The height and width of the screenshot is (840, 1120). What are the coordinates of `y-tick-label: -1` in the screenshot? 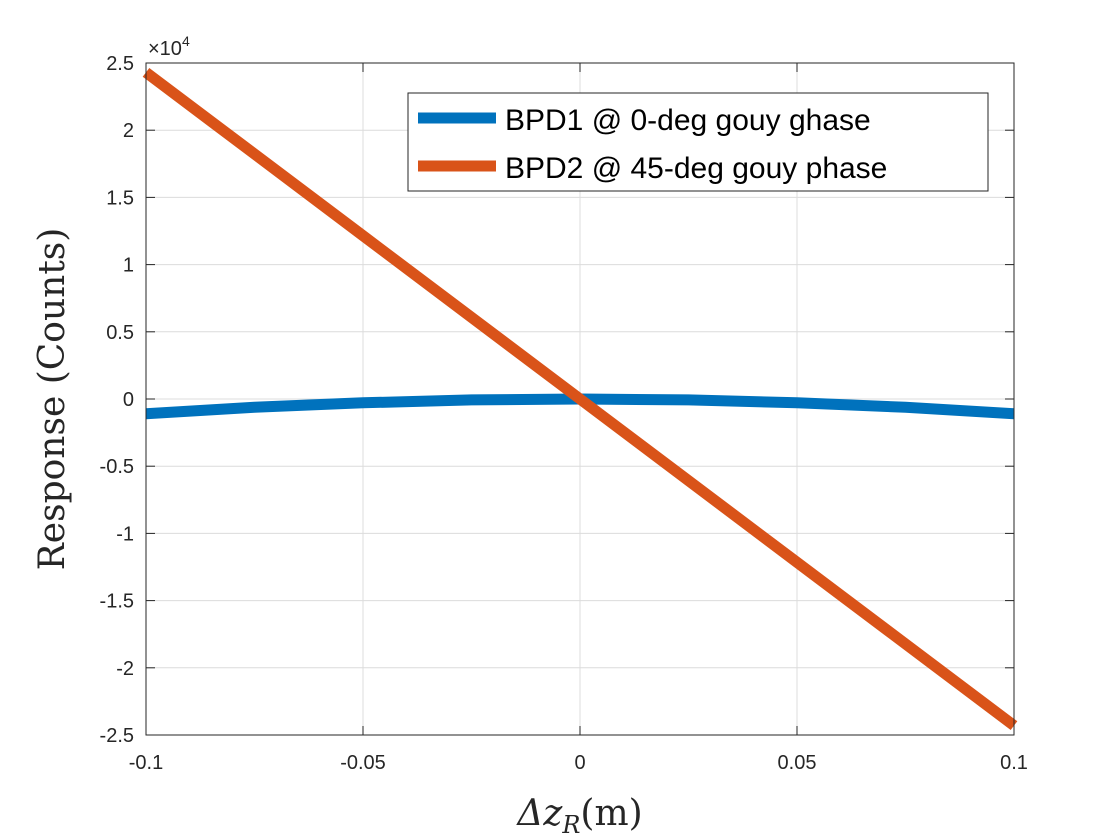 It's located at (125, 534).